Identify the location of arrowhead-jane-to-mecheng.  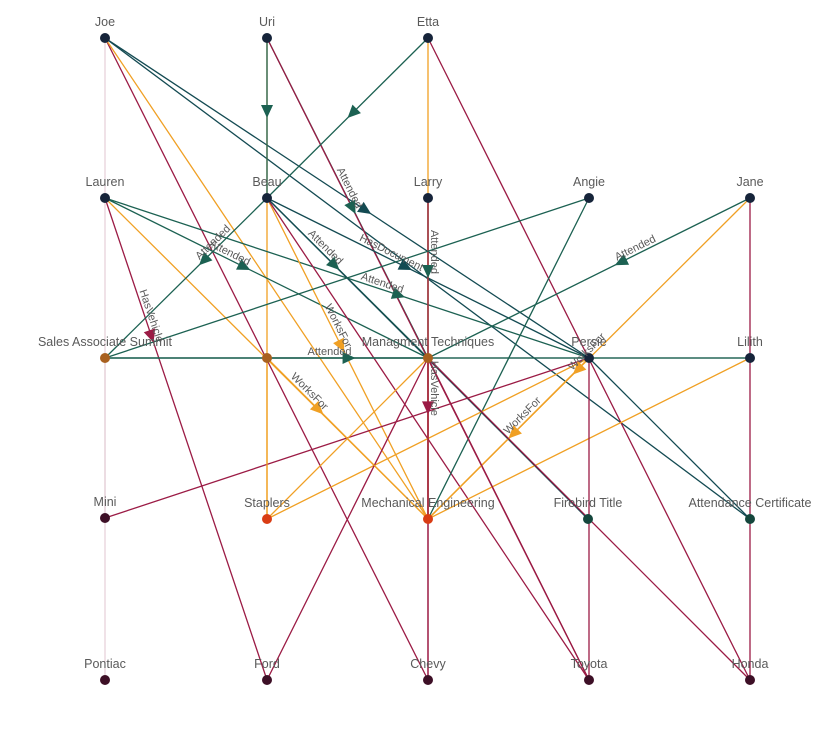
(579, 368).